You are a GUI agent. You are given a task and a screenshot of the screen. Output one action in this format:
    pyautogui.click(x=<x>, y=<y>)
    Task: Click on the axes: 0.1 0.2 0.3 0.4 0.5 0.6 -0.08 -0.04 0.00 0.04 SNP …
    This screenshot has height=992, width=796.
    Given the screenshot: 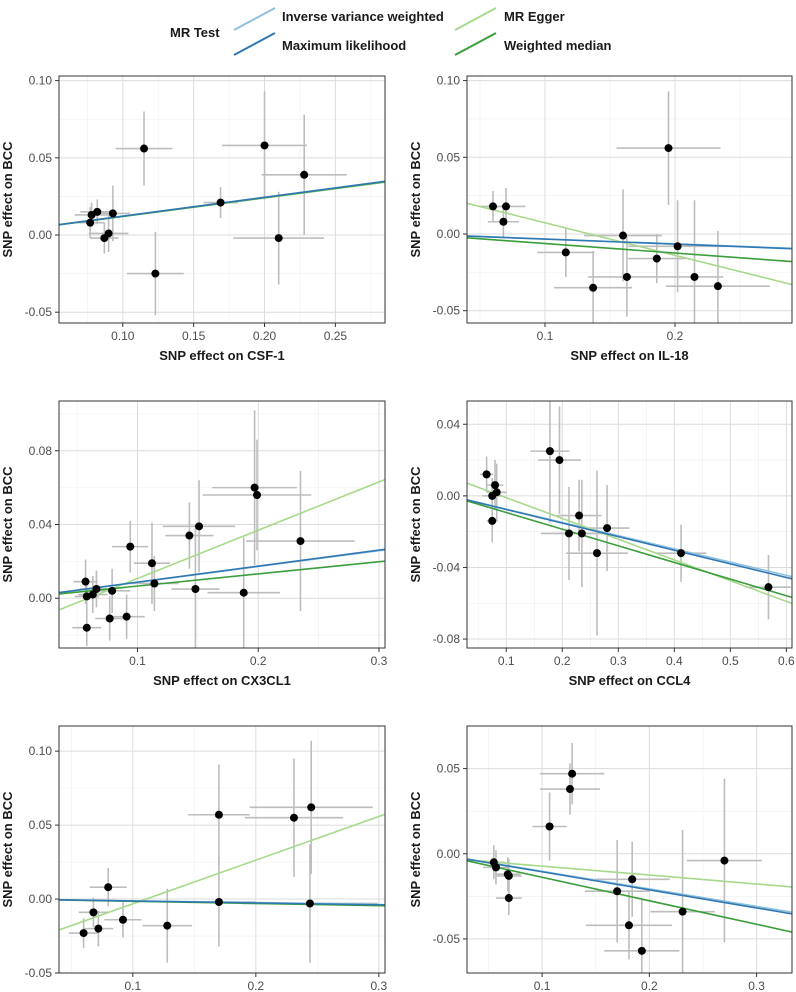 What is the action you would take?
    pyautogui.click(x=601, y=552)
    